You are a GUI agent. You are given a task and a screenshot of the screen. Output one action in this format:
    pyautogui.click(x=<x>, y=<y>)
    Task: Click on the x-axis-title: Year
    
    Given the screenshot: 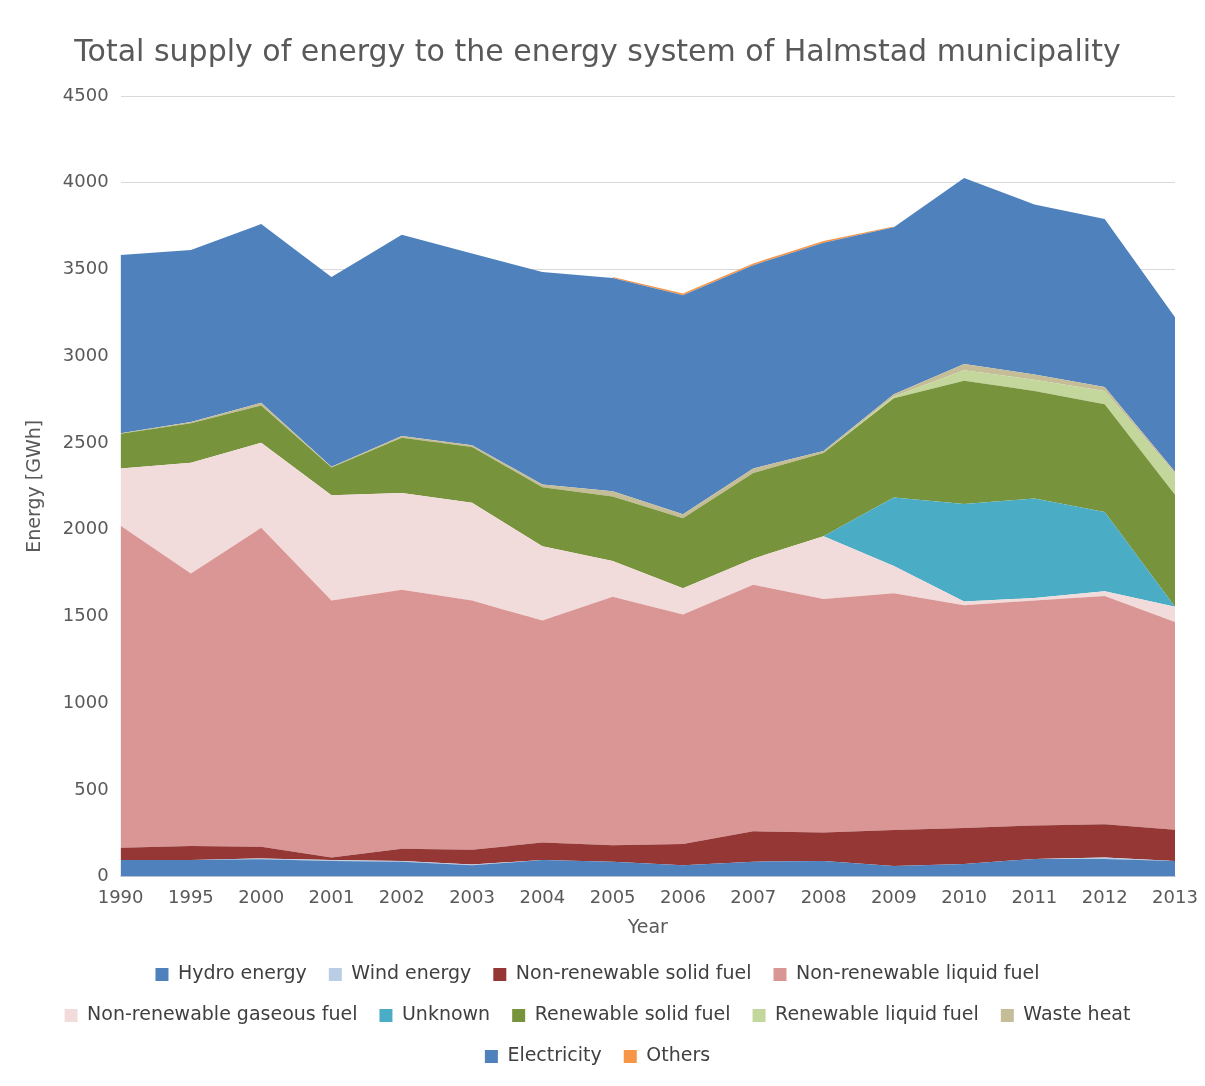 What is the action you would take?
    pyautogui.click(x=647, y=925)
    